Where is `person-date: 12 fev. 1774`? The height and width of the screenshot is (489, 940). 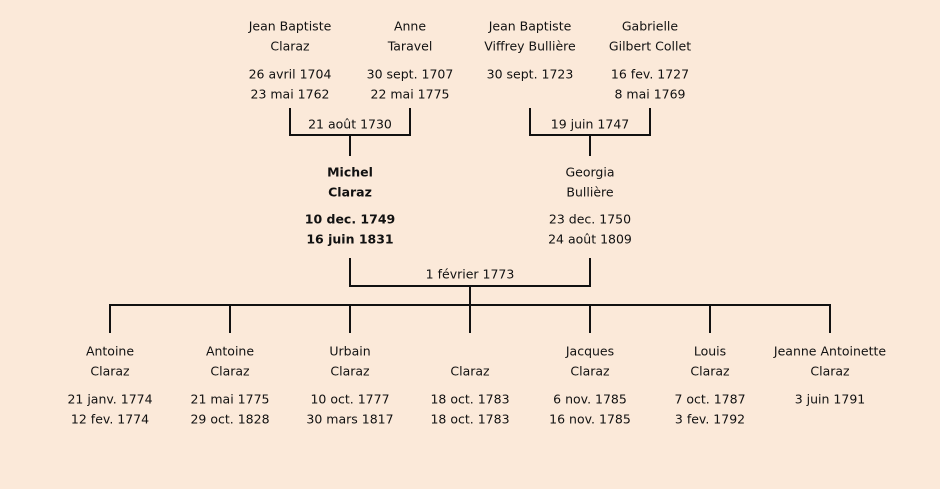 person-date: 12 fev. 1774 is located at coordinates (110, 419).